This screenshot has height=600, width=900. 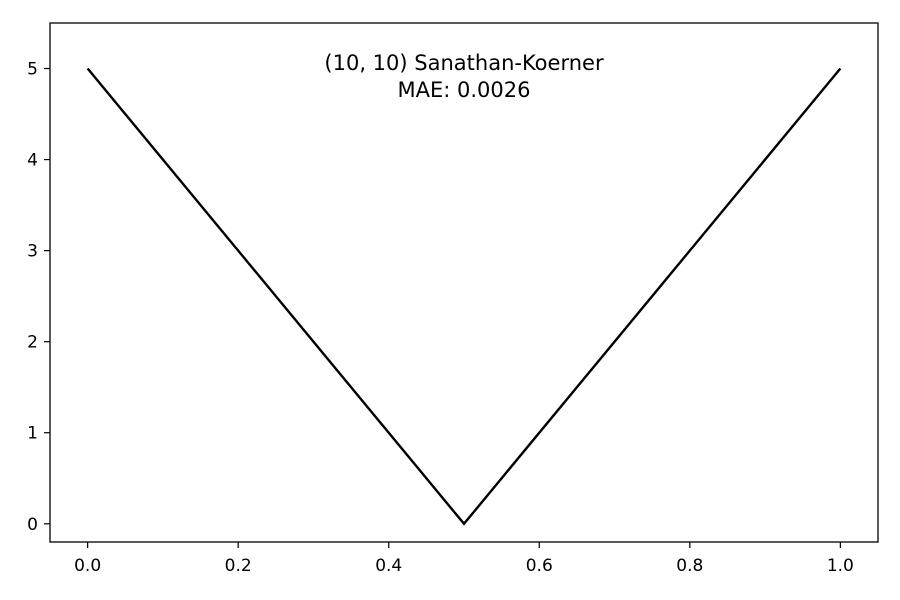 I want to click on chart-title-line-1: (10, 10) Sanathan-Koerner, so click(x=464, y=63).